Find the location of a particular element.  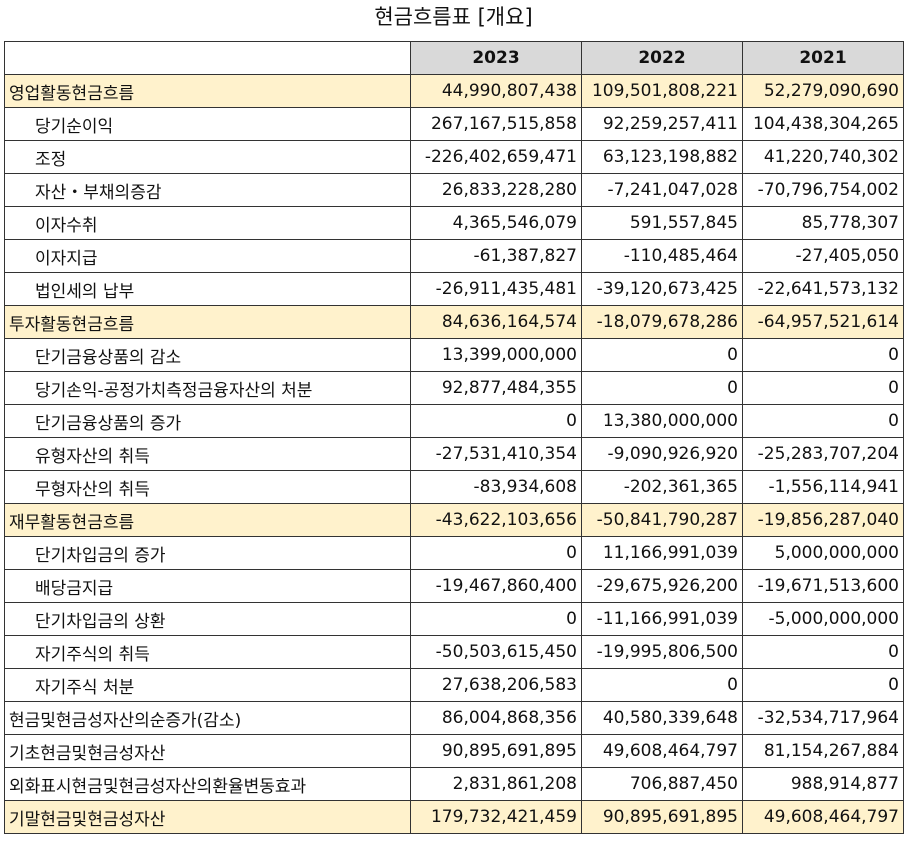

row-label: 이자지급 is located at coordinates (207, 256).